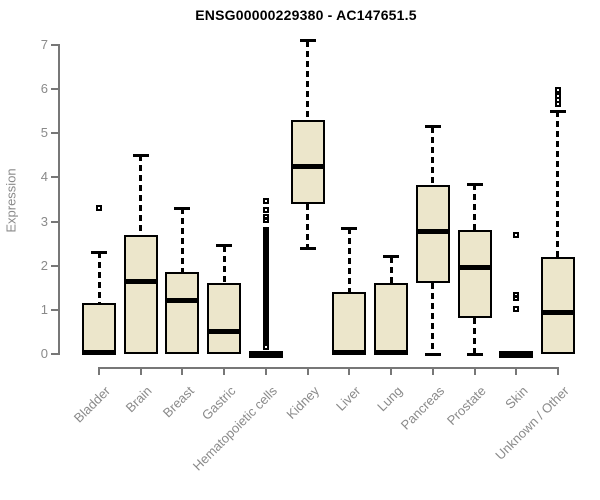  What do you see at coordinates (141, 195) in the screenshot?
I see `whisker-upper-brain` at bounding box center [141, 195].